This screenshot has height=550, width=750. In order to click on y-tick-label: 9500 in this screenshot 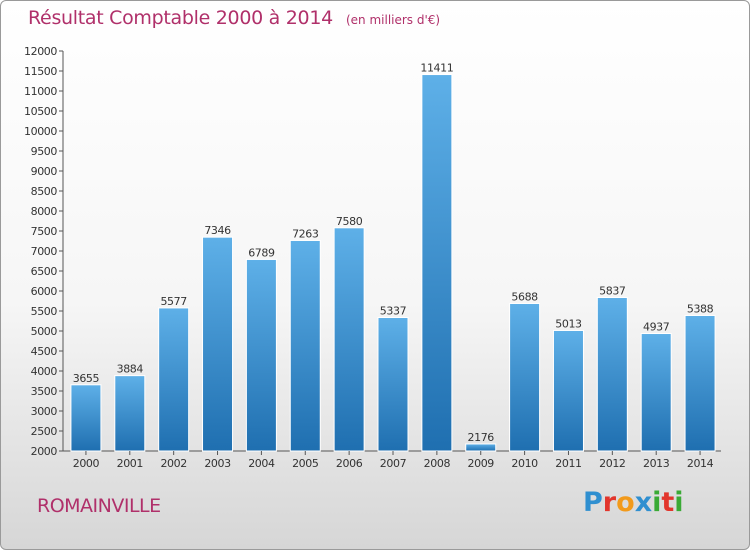, I will do `click(44, 151)`.